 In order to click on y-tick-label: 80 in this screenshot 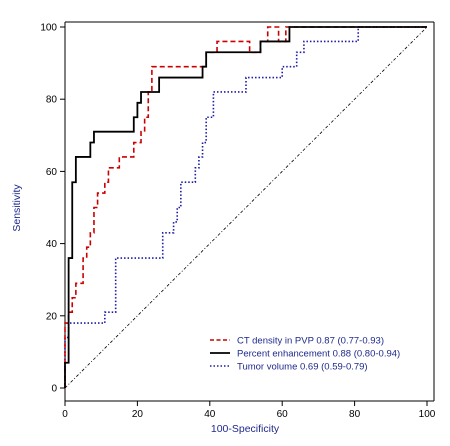, I will do `click(52, 100)`.